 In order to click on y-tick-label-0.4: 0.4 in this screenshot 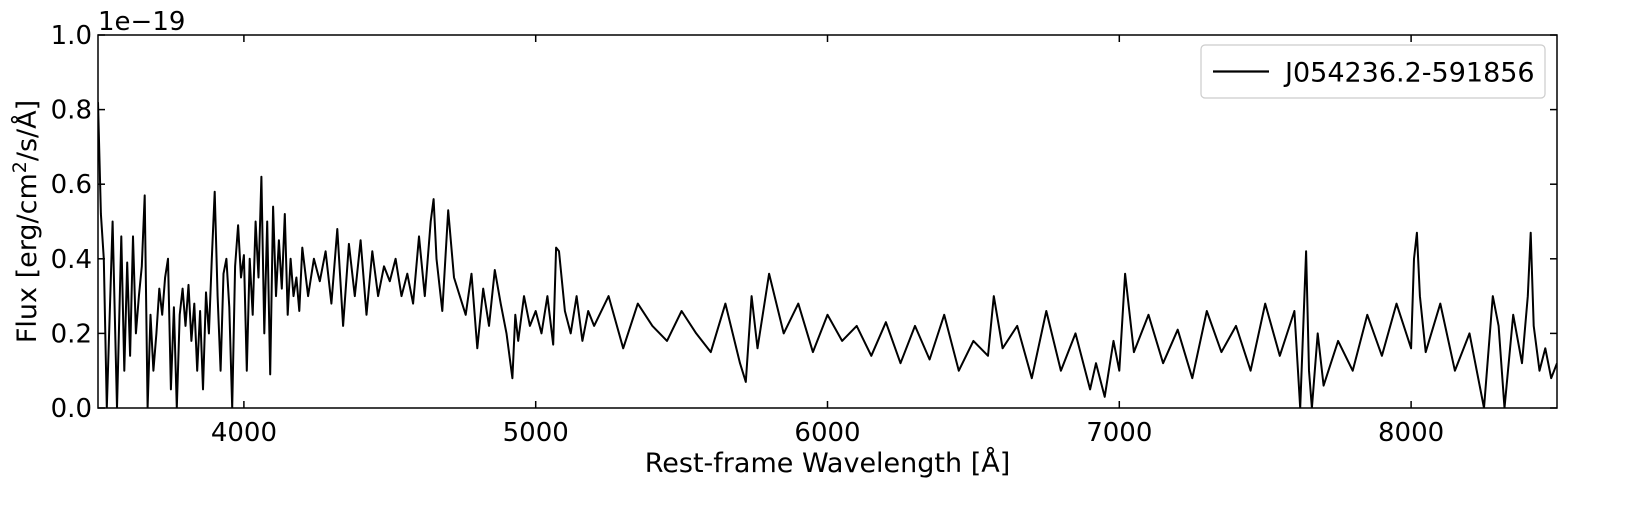, I will do `click(71, 260)`.